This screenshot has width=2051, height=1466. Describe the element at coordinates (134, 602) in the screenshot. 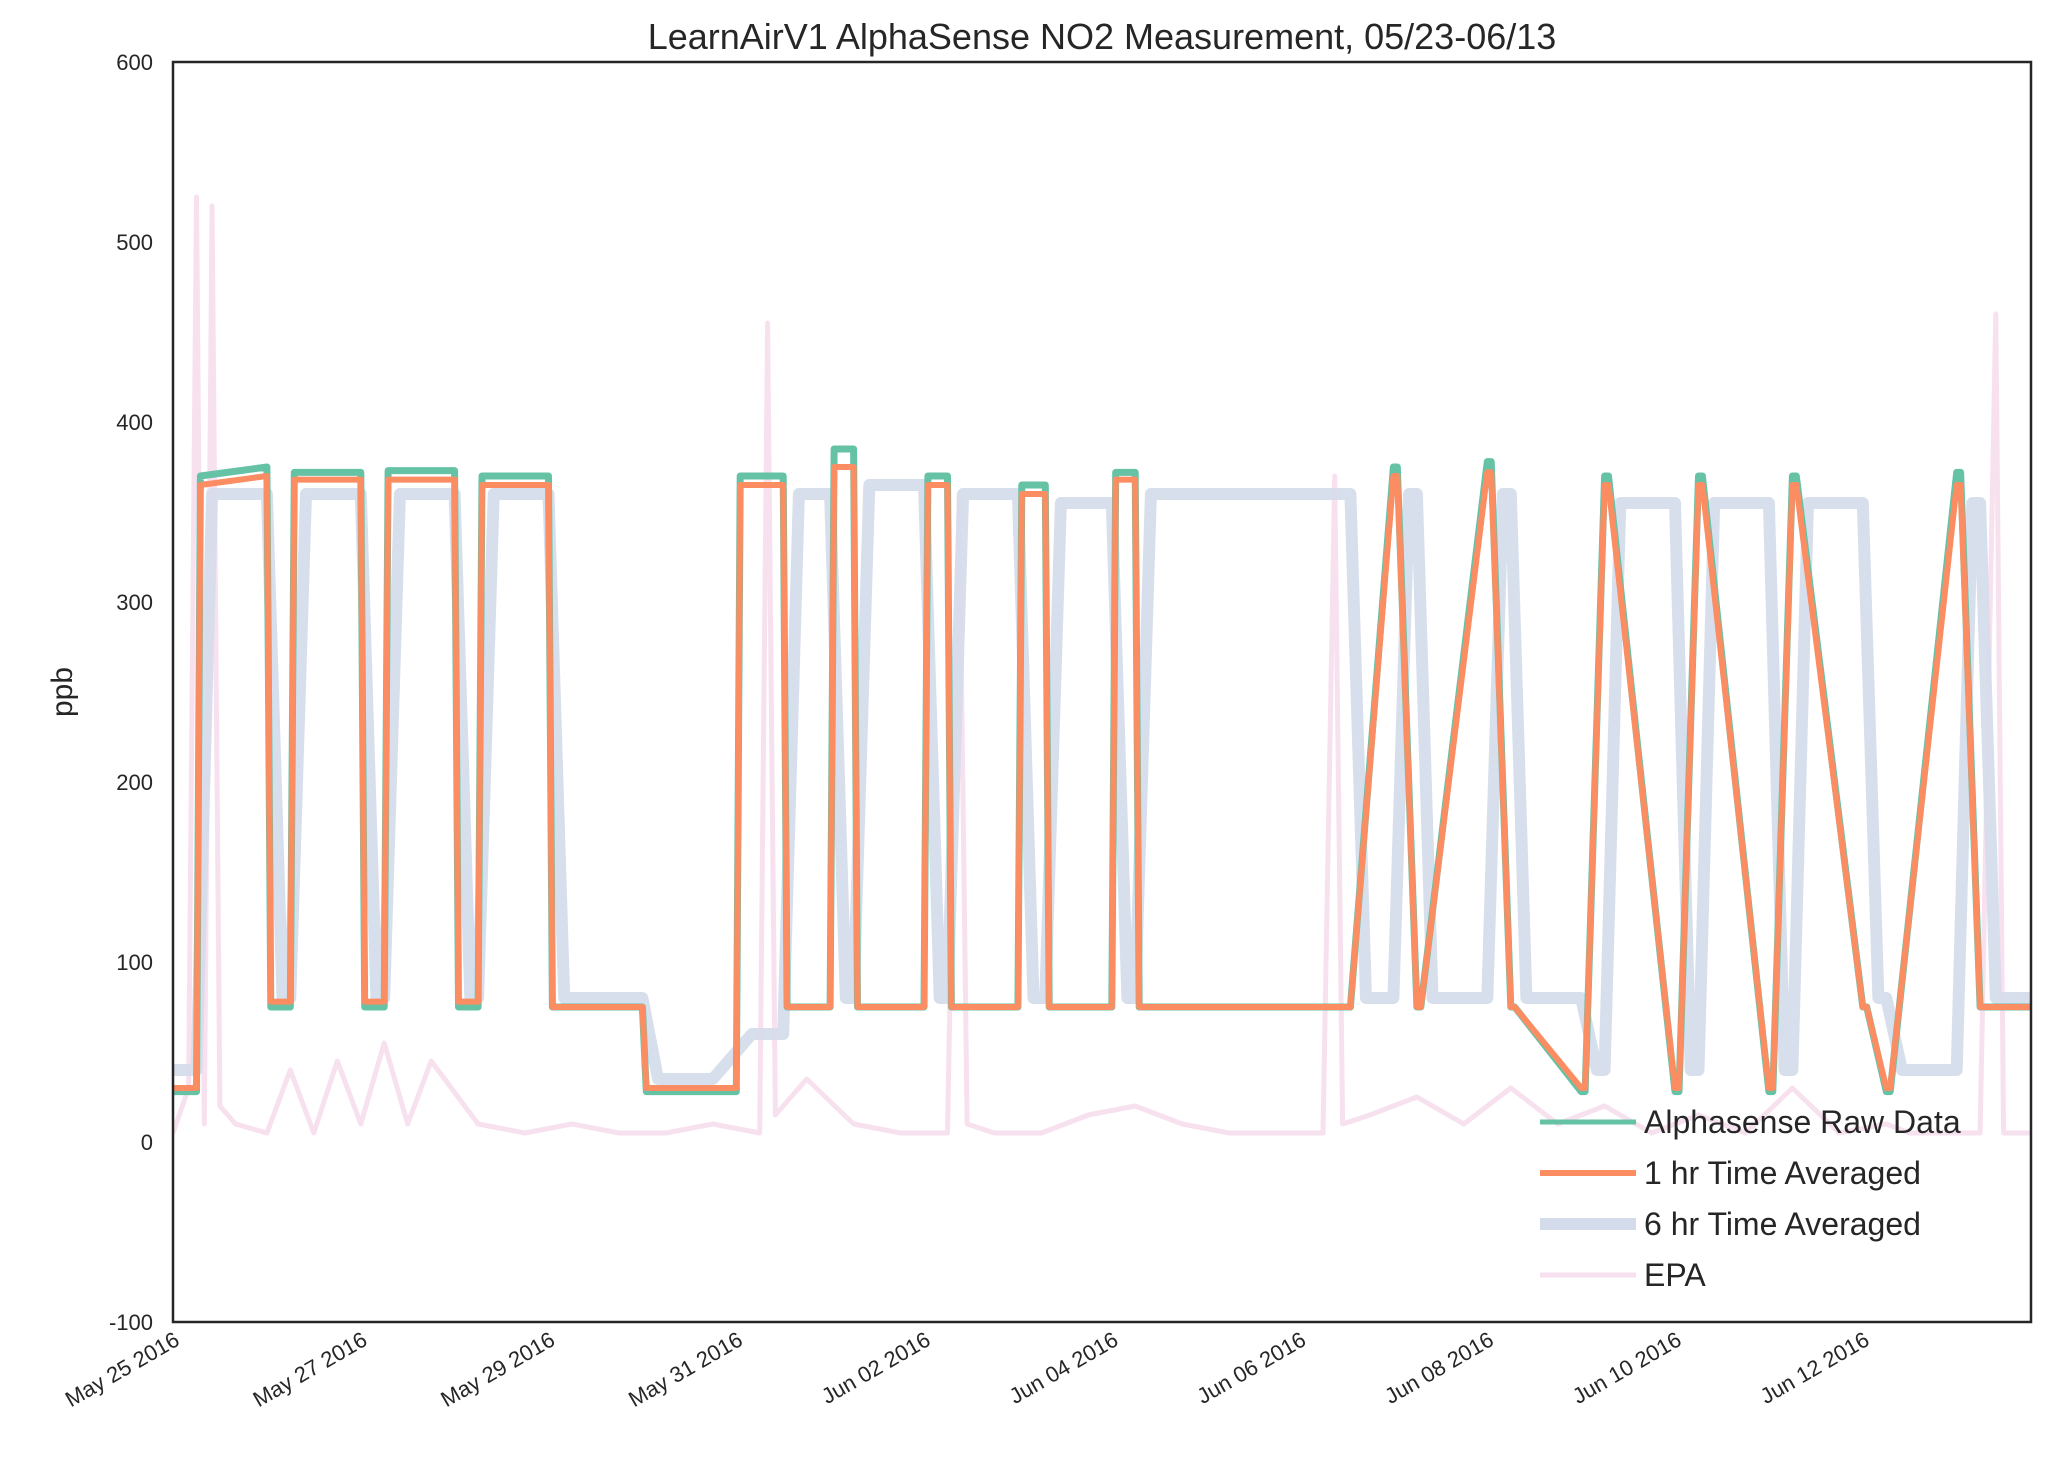

I see `y-tick-label: 300` at that location.